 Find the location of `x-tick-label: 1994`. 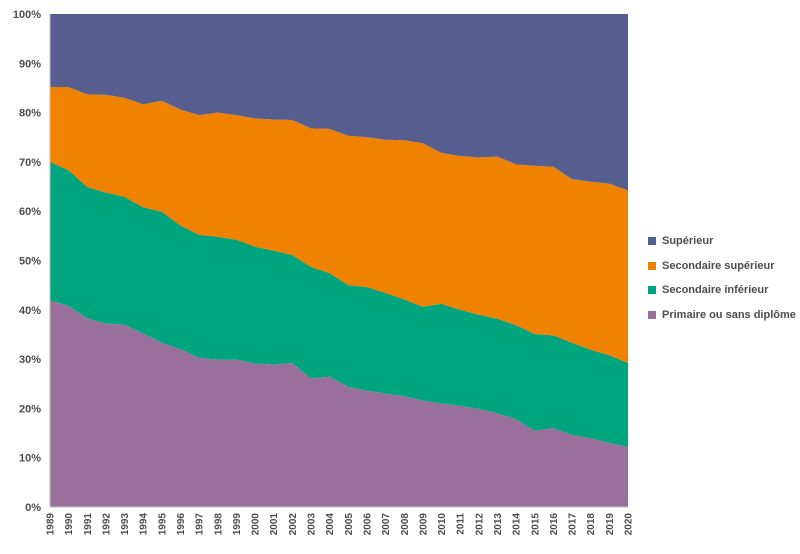

x-tick-label: 1994 is located at coordinates (144, 524).